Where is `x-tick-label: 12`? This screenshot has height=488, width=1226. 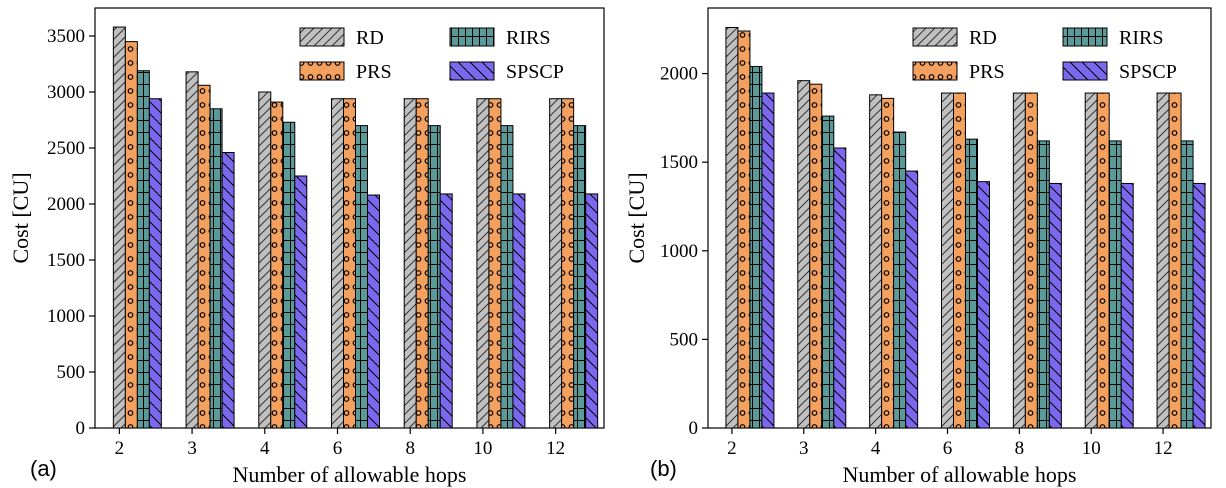 x-tick-label: 12 is located at coordinates (555, 448).